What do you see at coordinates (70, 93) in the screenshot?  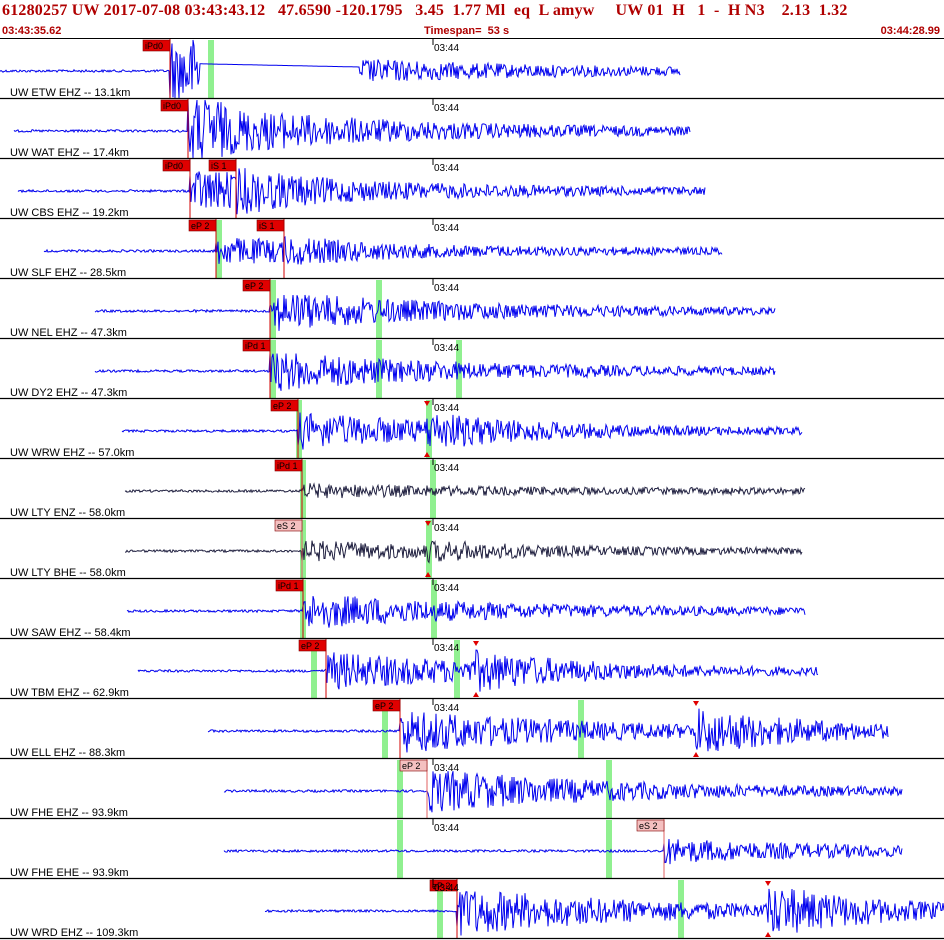 I see `channel-label: UW ETW EHZ -- 13.1km` at bounding box center [70, 93].